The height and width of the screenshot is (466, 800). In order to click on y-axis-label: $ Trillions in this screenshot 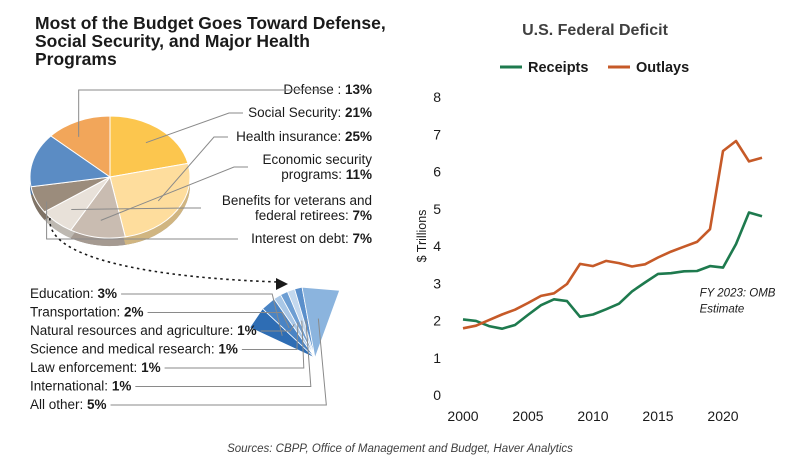, I will do `click(422, 236)`.